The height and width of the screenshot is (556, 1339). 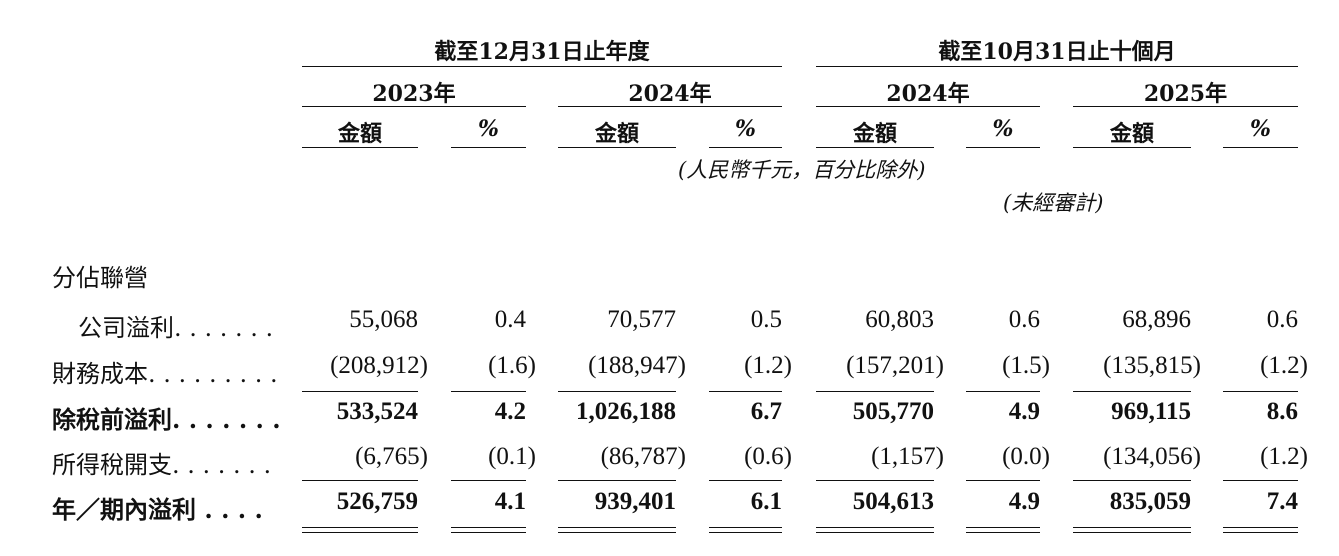 What do you see at coordinates (893, 411) in the screenshot?
I see `amount-cell: 505,770` at bounding box center [893, 411].